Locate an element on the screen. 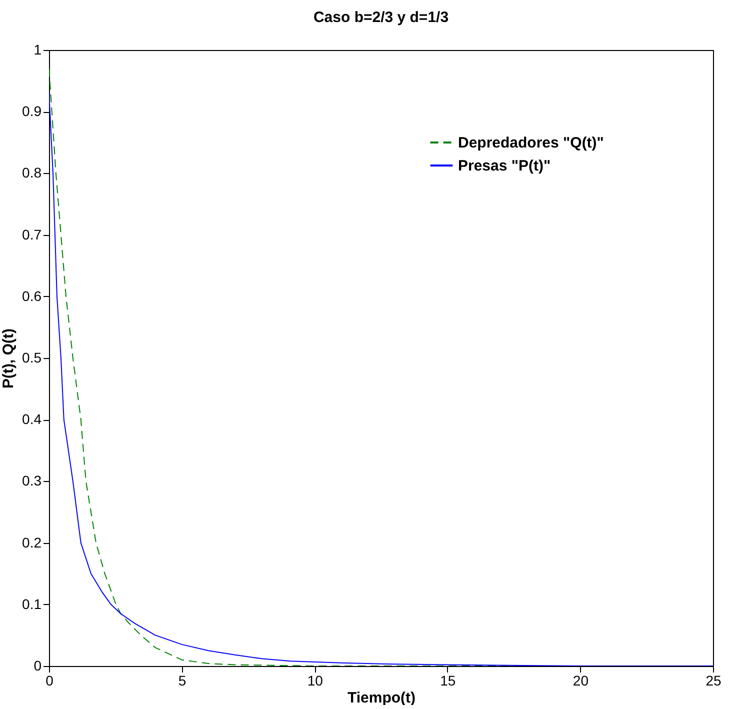 The height and width of the screenshot is (709, 736). legend-label: Presas "P(t)" is located at coordinates (504, 166).